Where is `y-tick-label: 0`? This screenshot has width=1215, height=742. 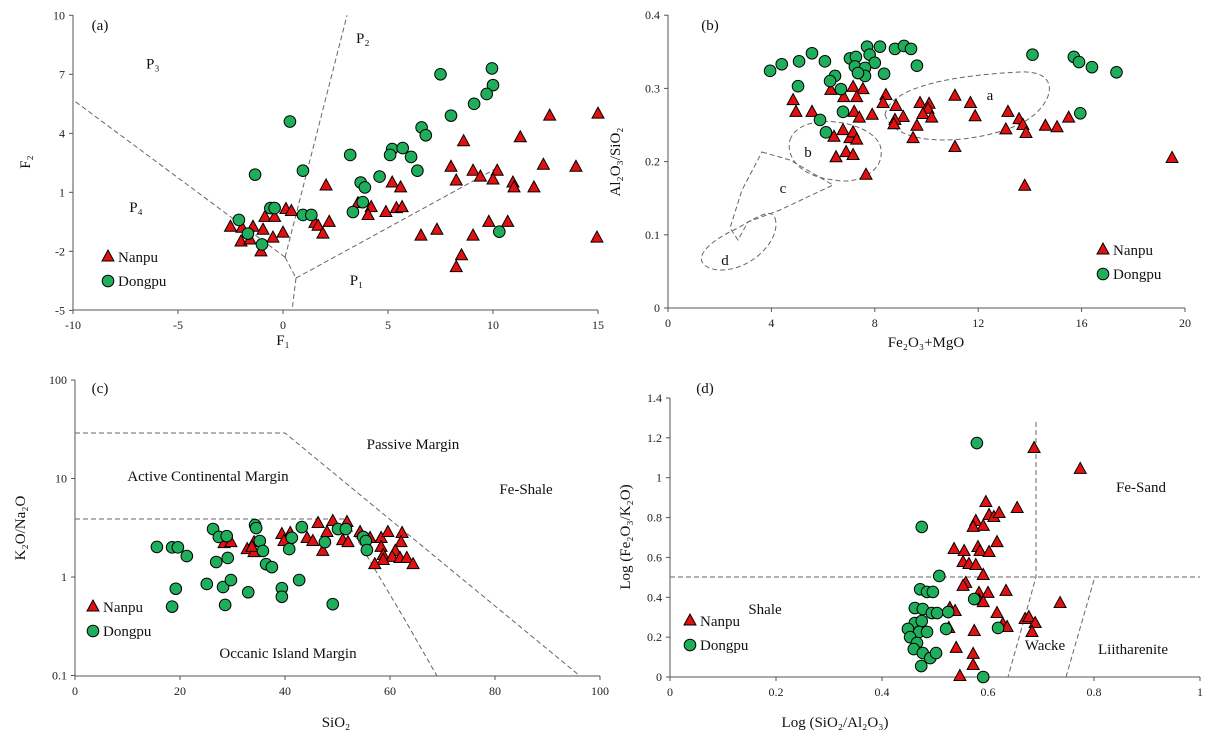
y-tick-label: 0 is located at coordinates (659, 677).